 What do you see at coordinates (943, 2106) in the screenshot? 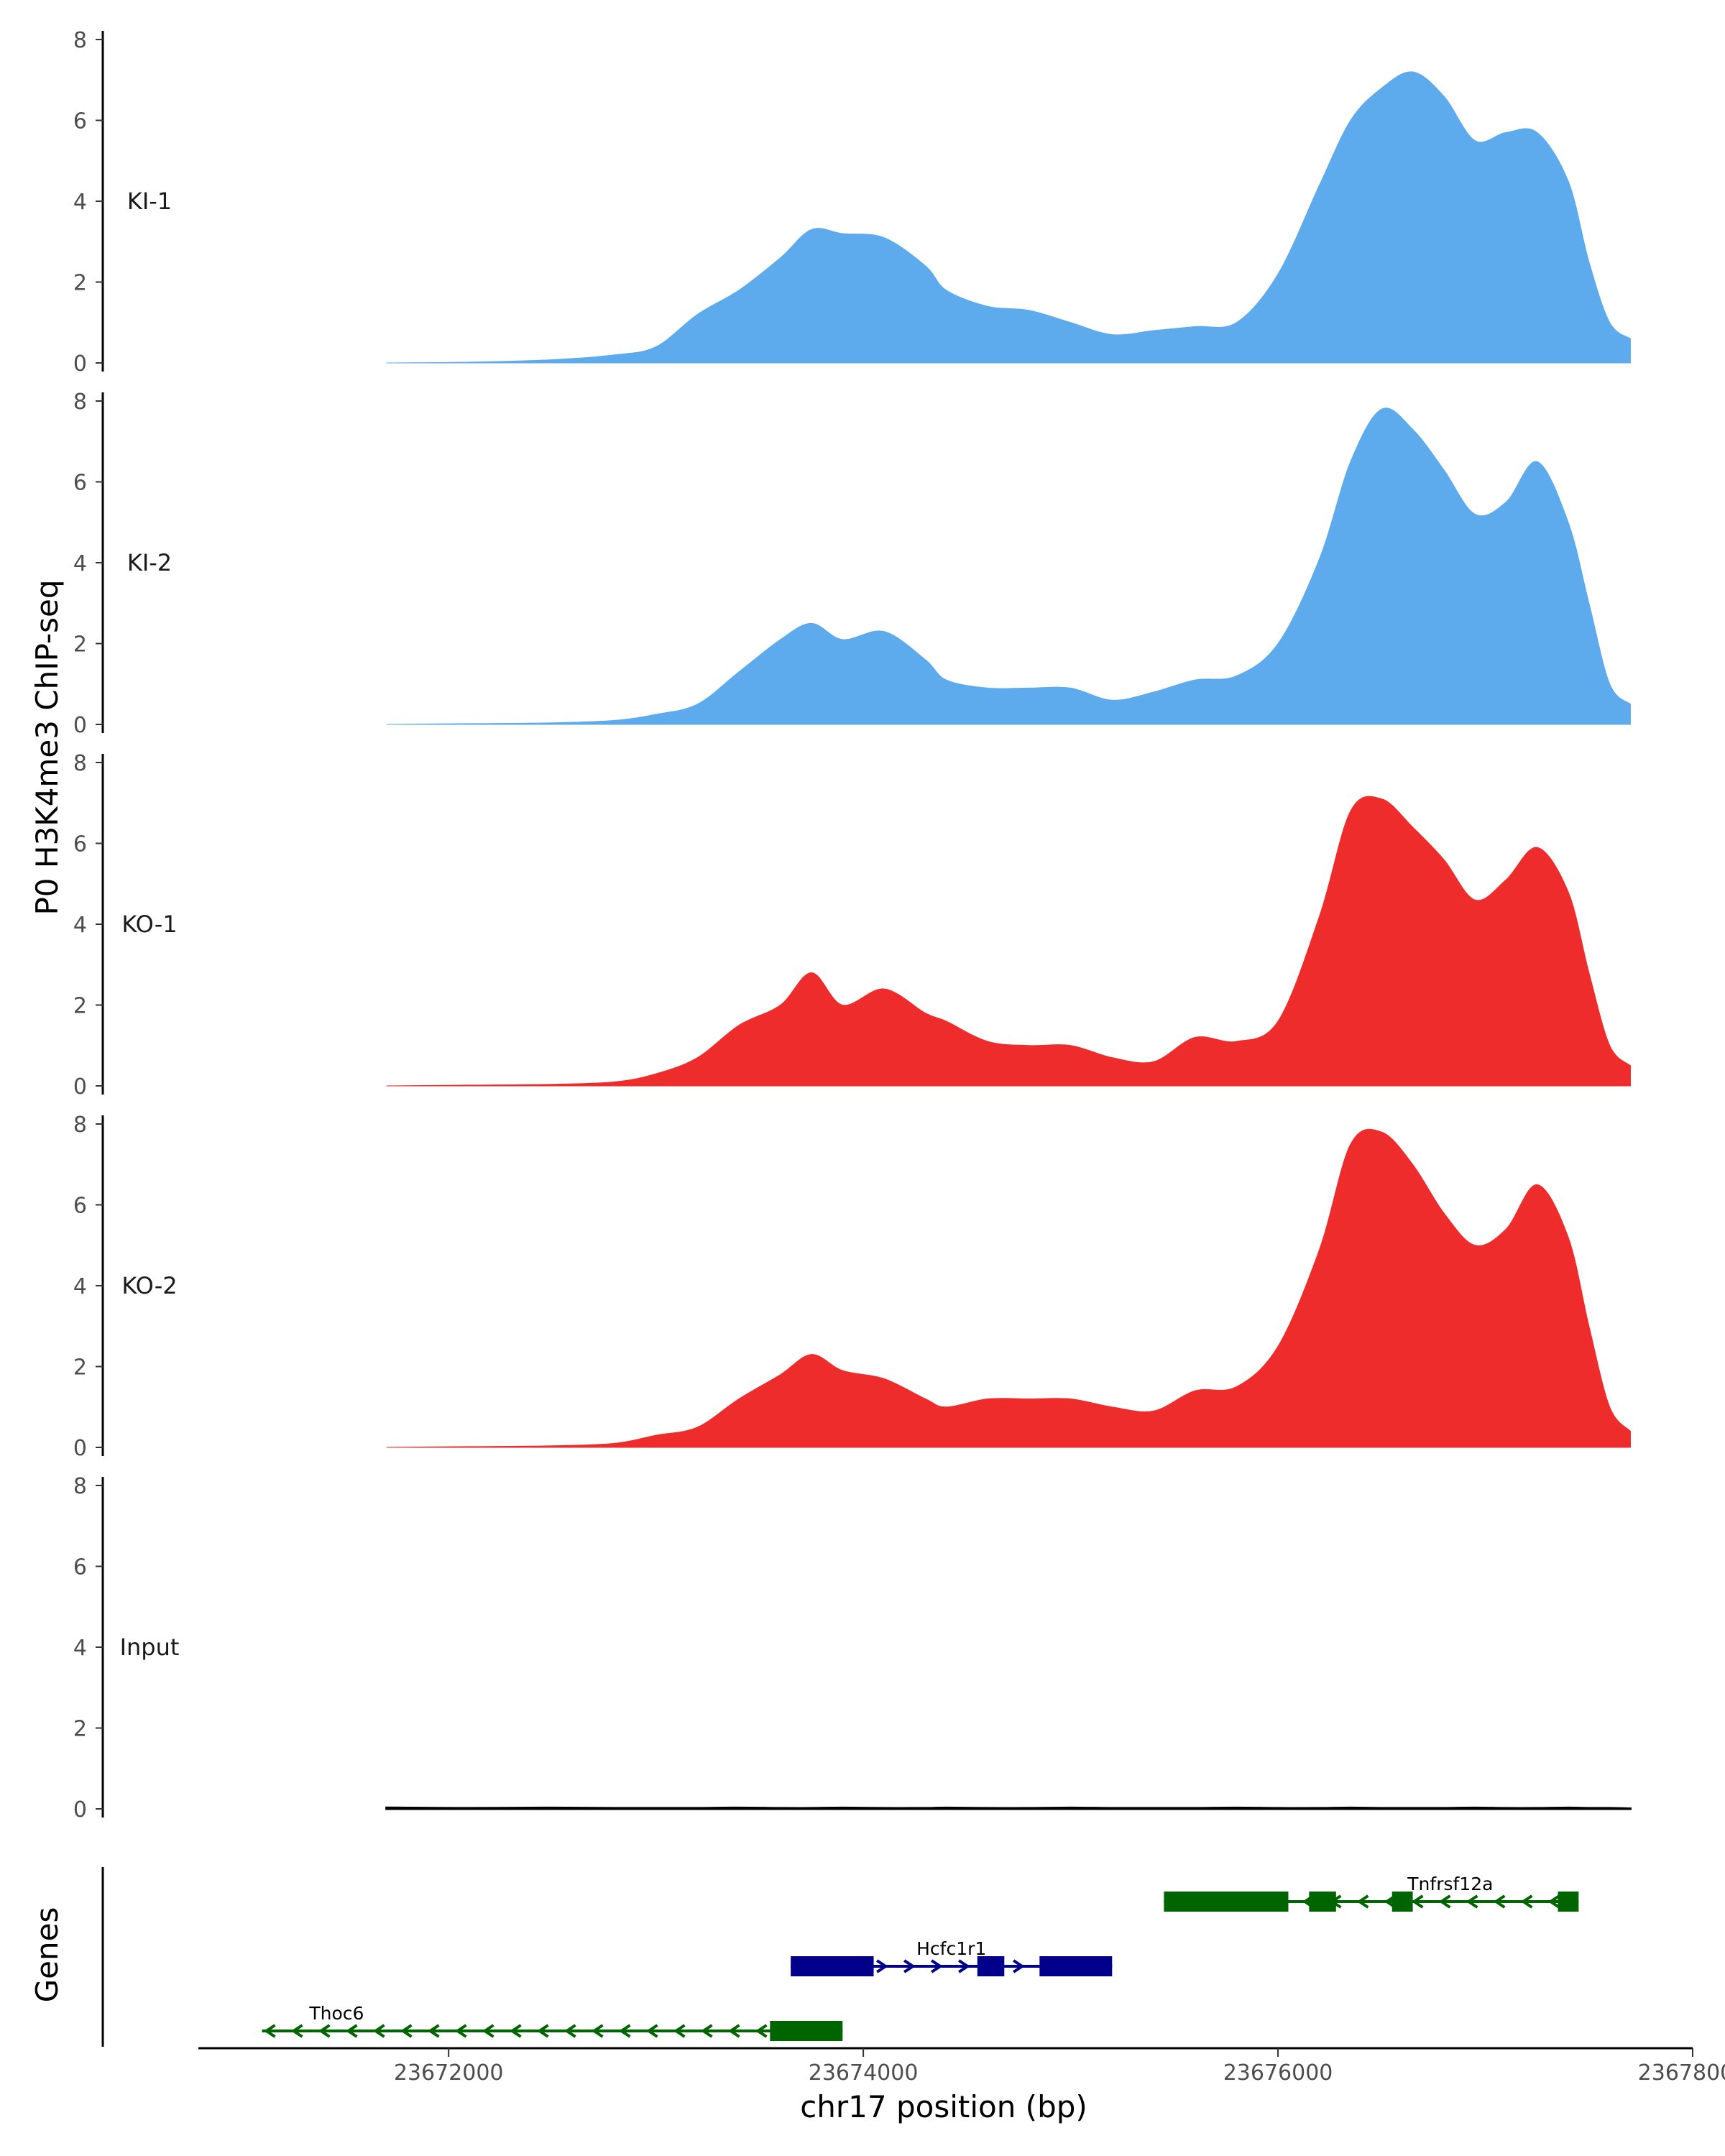
I see `x-axis-title: chr17 position (bp)` at bounding box center [943, 2106].